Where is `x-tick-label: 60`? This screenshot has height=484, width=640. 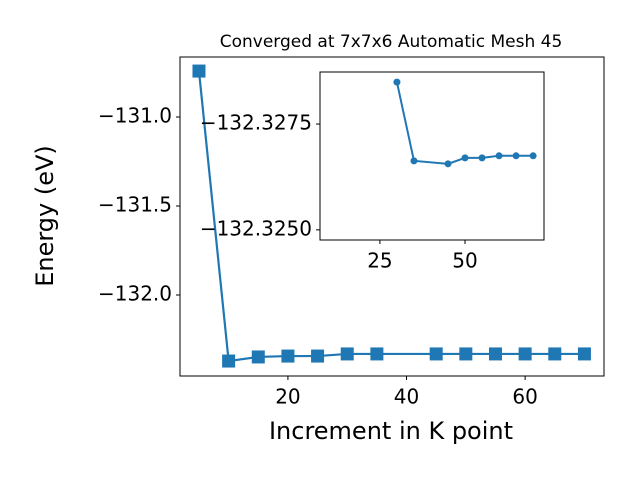 x-tick-label: 60 is located at coordinates (524, 397).